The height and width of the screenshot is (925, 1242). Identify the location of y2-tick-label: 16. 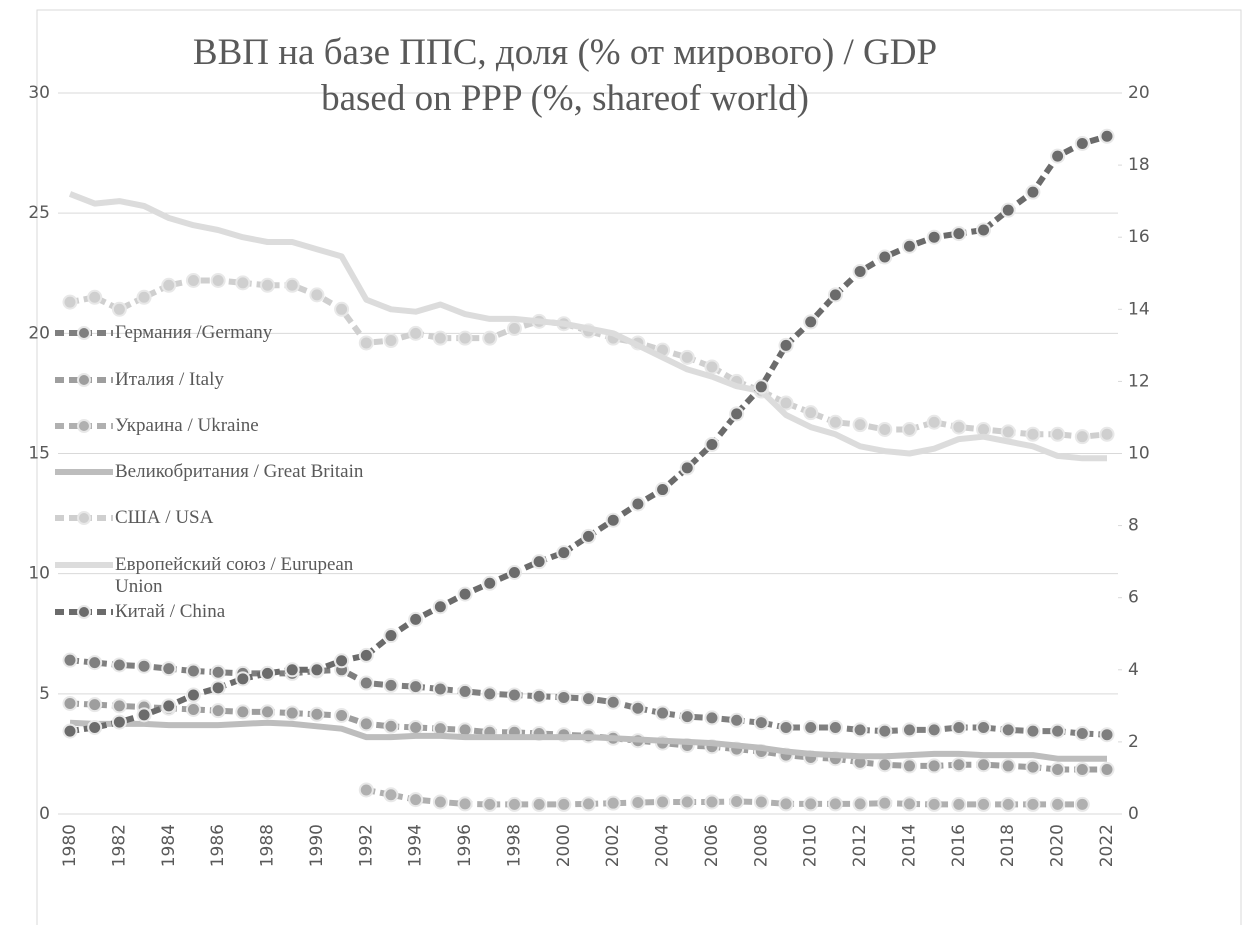
(1139, 237).